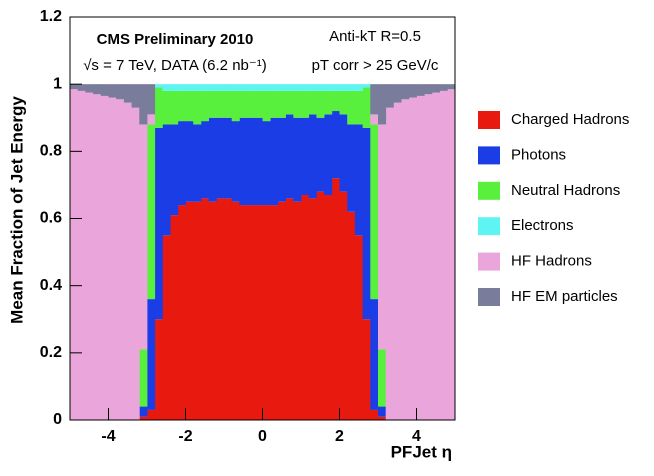 The width and height of the screenshot is (654, 476). What do you see at coordinates (16, 210) in the screenshot?
I see `y-axis-label: Mean Fraction of Jet Energy` at bounding box center [16, 210].